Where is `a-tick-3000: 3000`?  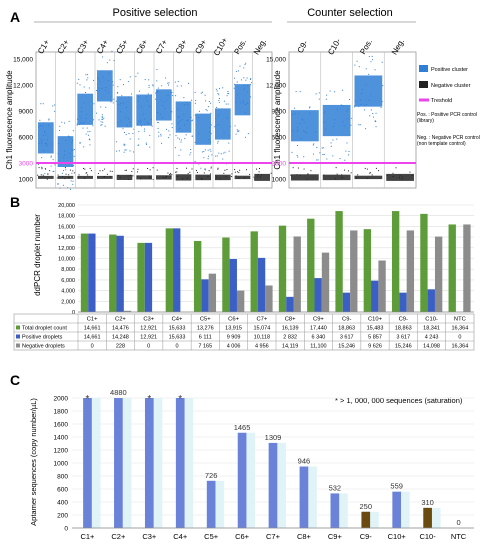 a-tick-3000: 3000 is located at coordinates (26, 164).